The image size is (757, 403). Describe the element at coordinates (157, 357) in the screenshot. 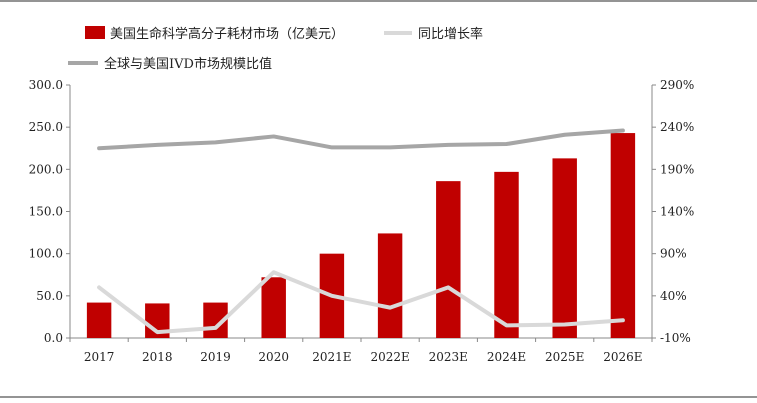

I see `x-tick-label: 2018` at that location.